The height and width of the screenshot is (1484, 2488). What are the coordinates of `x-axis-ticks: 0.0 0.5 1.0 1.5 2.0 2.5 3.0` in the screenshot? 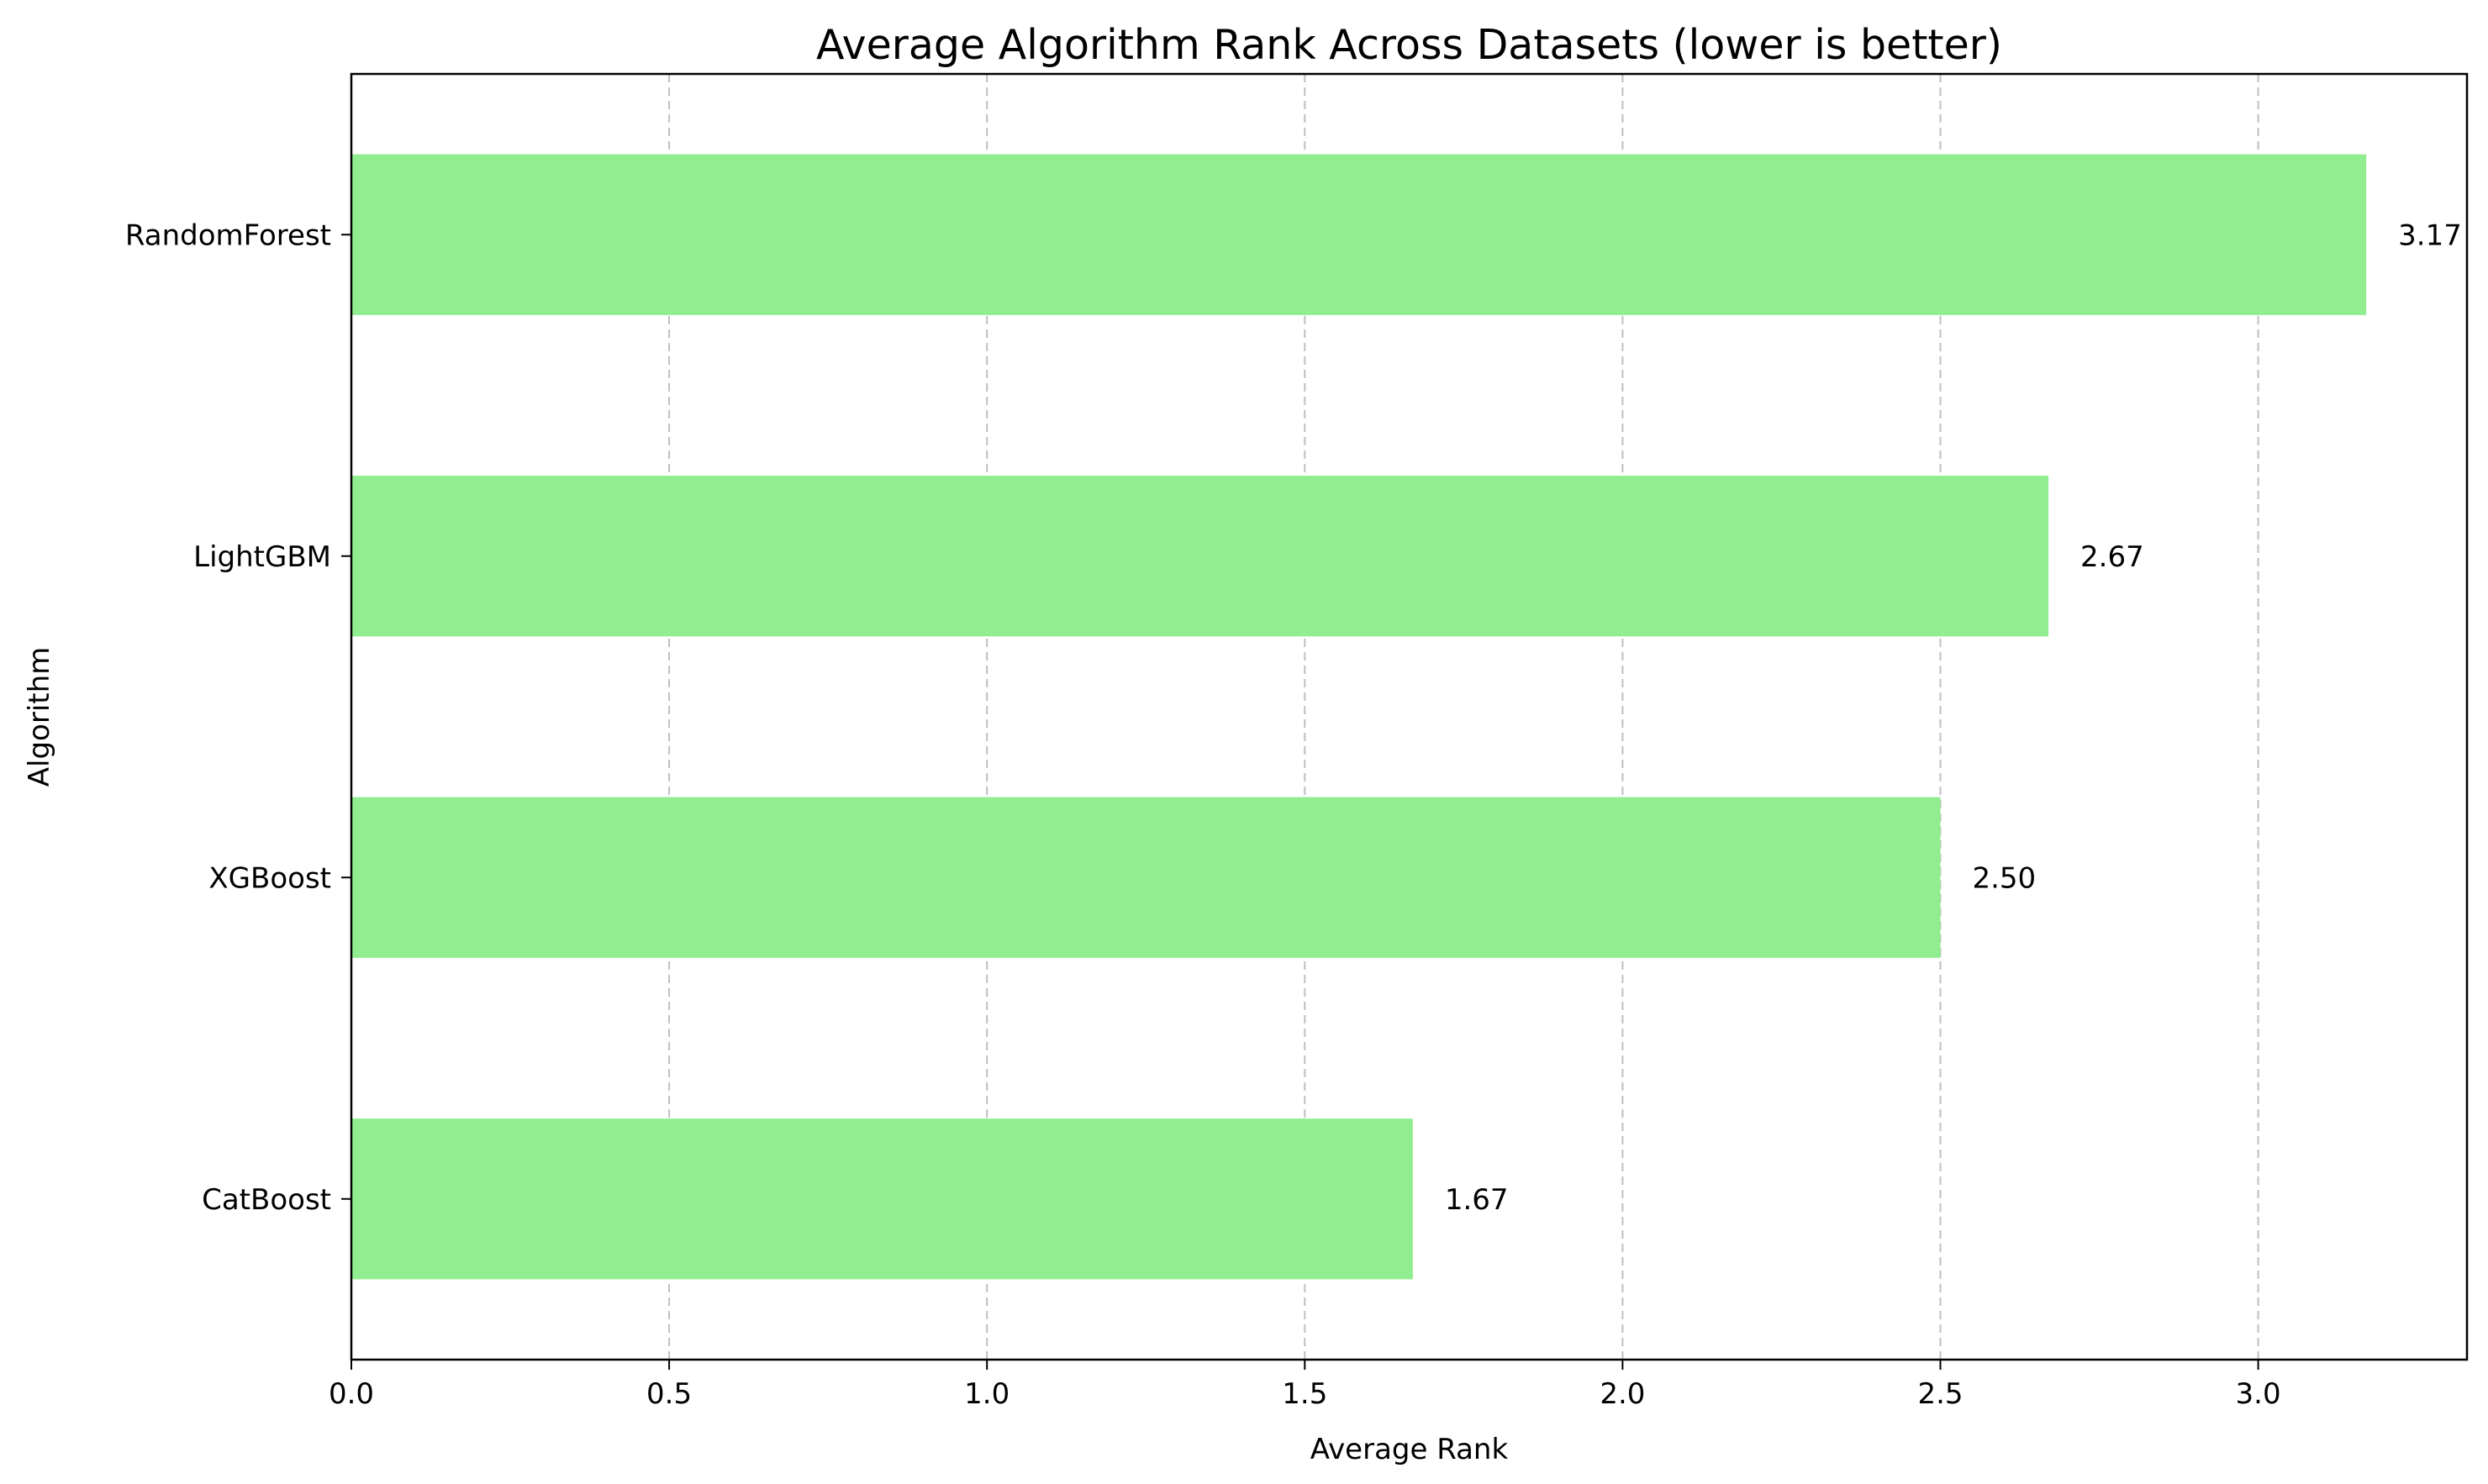 It's located at (1305, 1386).